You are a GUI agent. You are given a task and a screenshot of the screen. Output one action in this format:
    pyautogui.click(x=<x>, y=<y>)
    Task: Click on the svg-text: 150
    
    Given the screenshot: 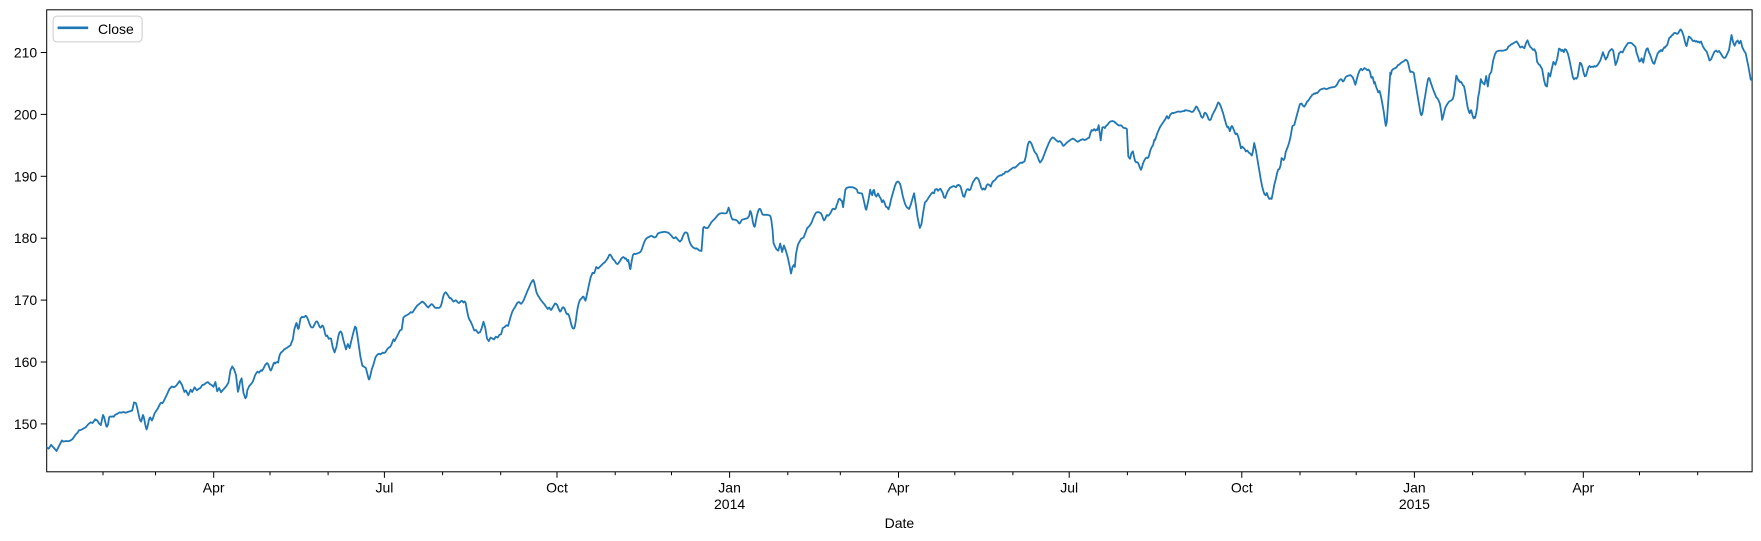 What is the action you would take?
    pyautogui.click(x=26, y=424)
    